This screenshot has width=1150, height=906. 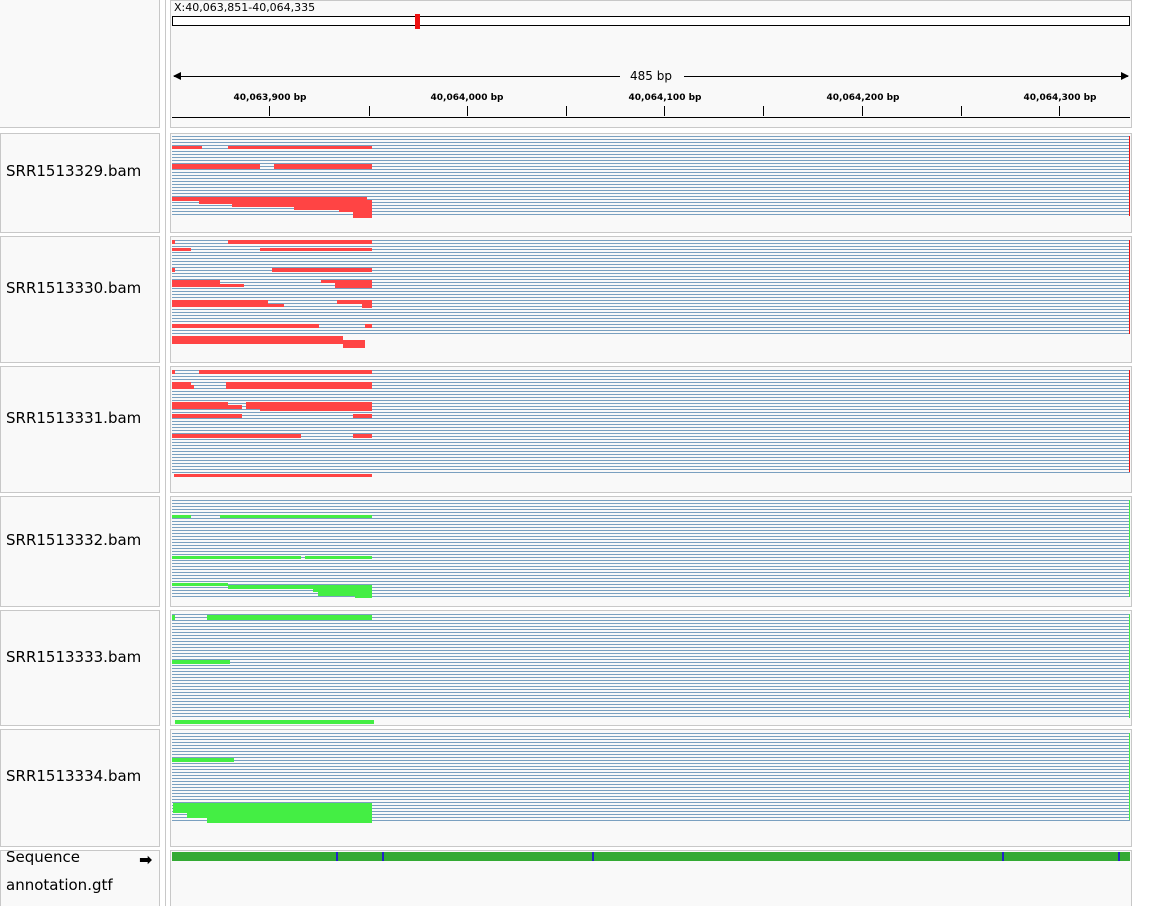 I want to click on chromosome-ideogram, so click(x=651, y=21).